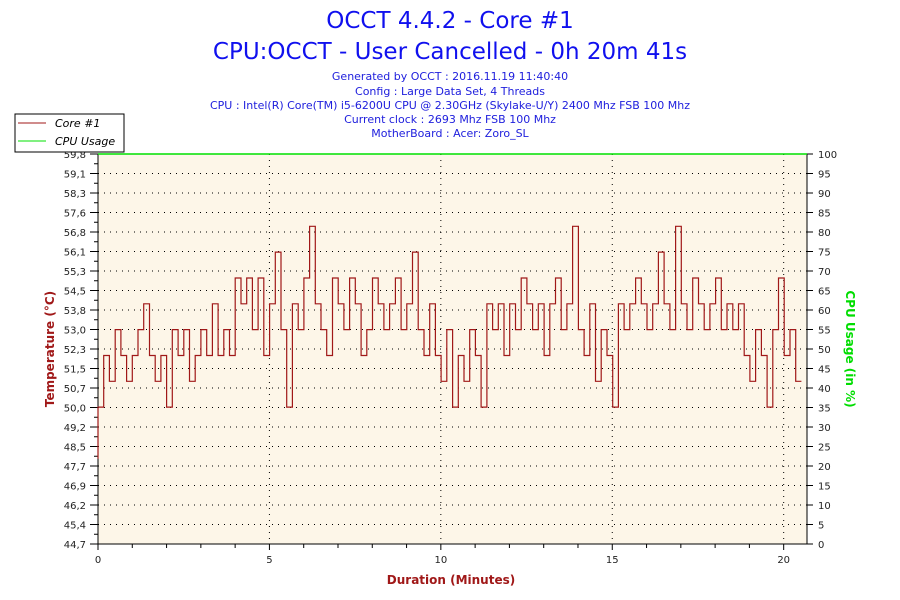  What do you see at coordinates (85, 141) in the screenshot?
I see `legend-cpu: CPU Usage` at bounding box center [85, 141].